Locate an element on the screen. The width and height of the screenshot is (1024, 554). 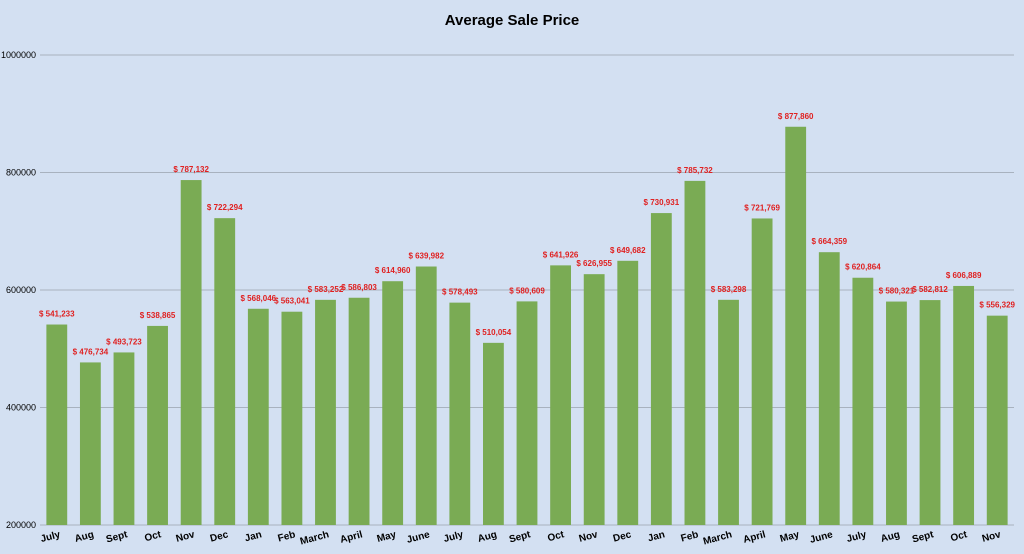
data-label: $ 578,493 is located at coordinates (460, 292).